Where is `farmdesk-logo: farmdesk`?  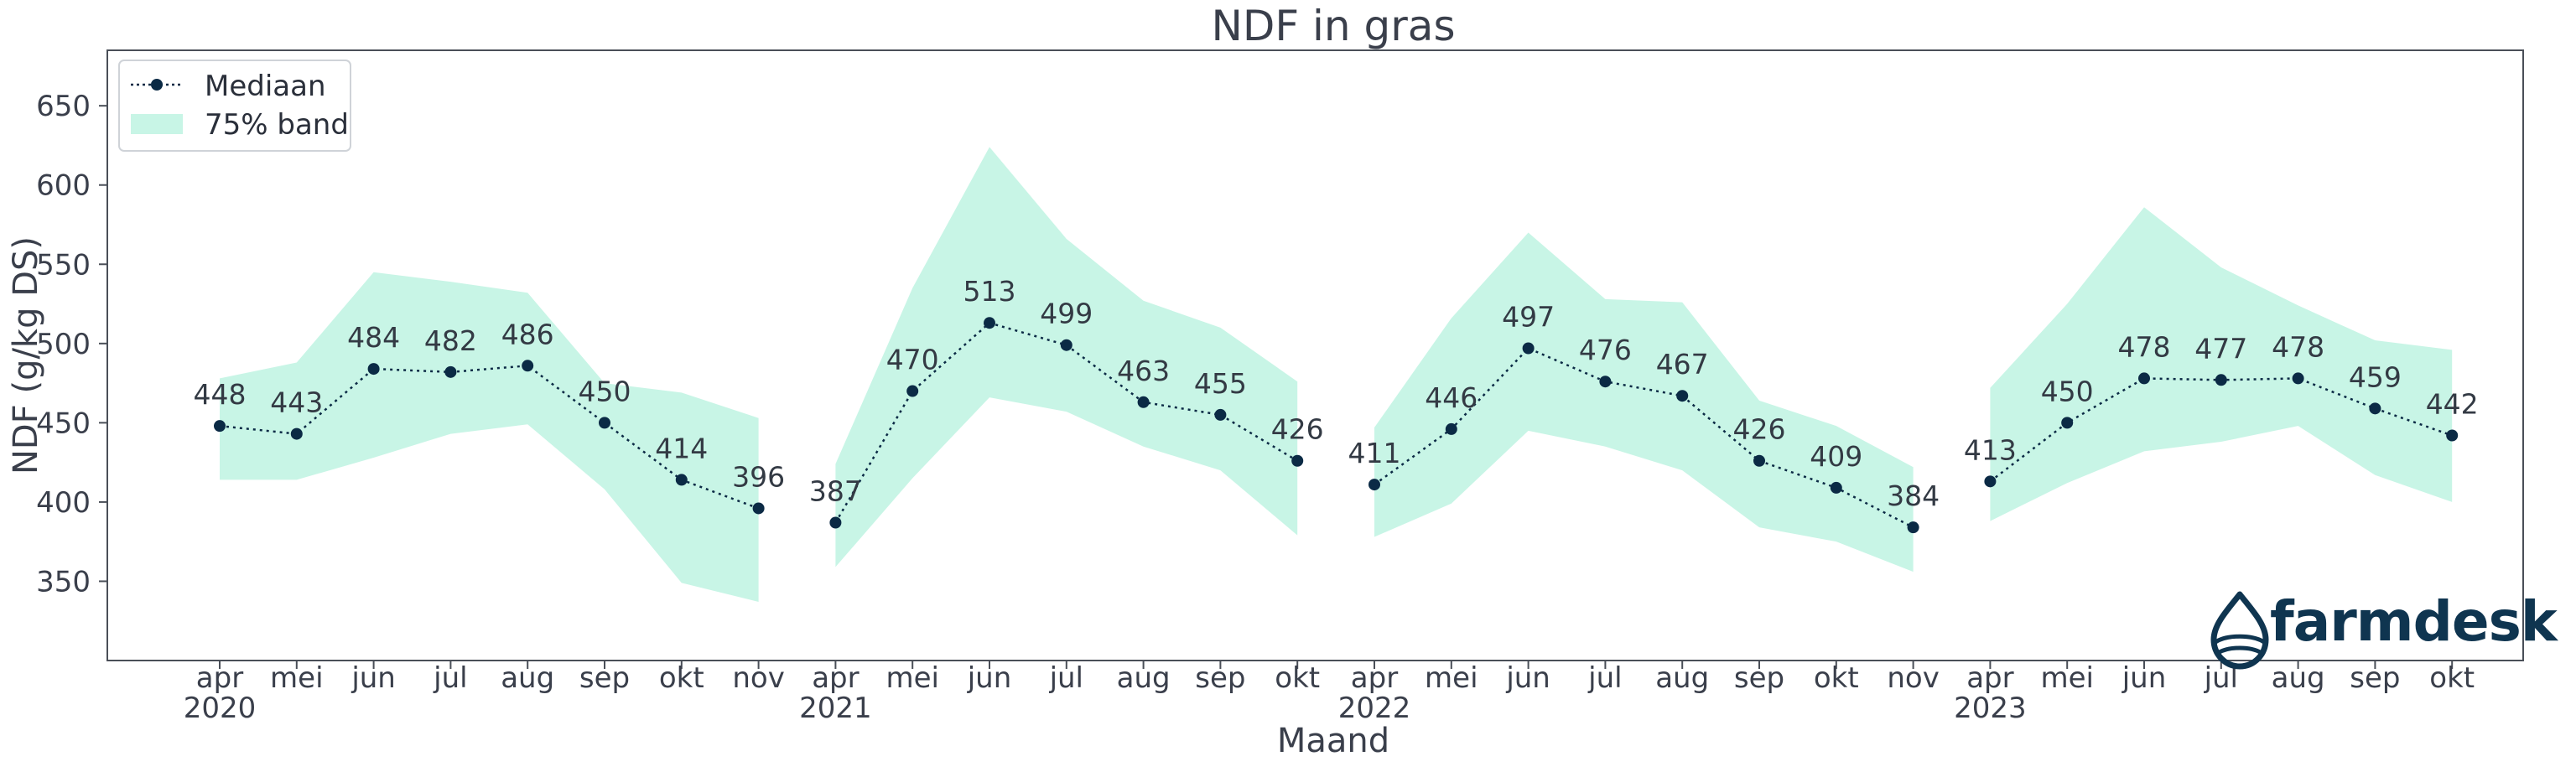 farmdesk-logo: farmdesk is located at coordinates (2385, 629).